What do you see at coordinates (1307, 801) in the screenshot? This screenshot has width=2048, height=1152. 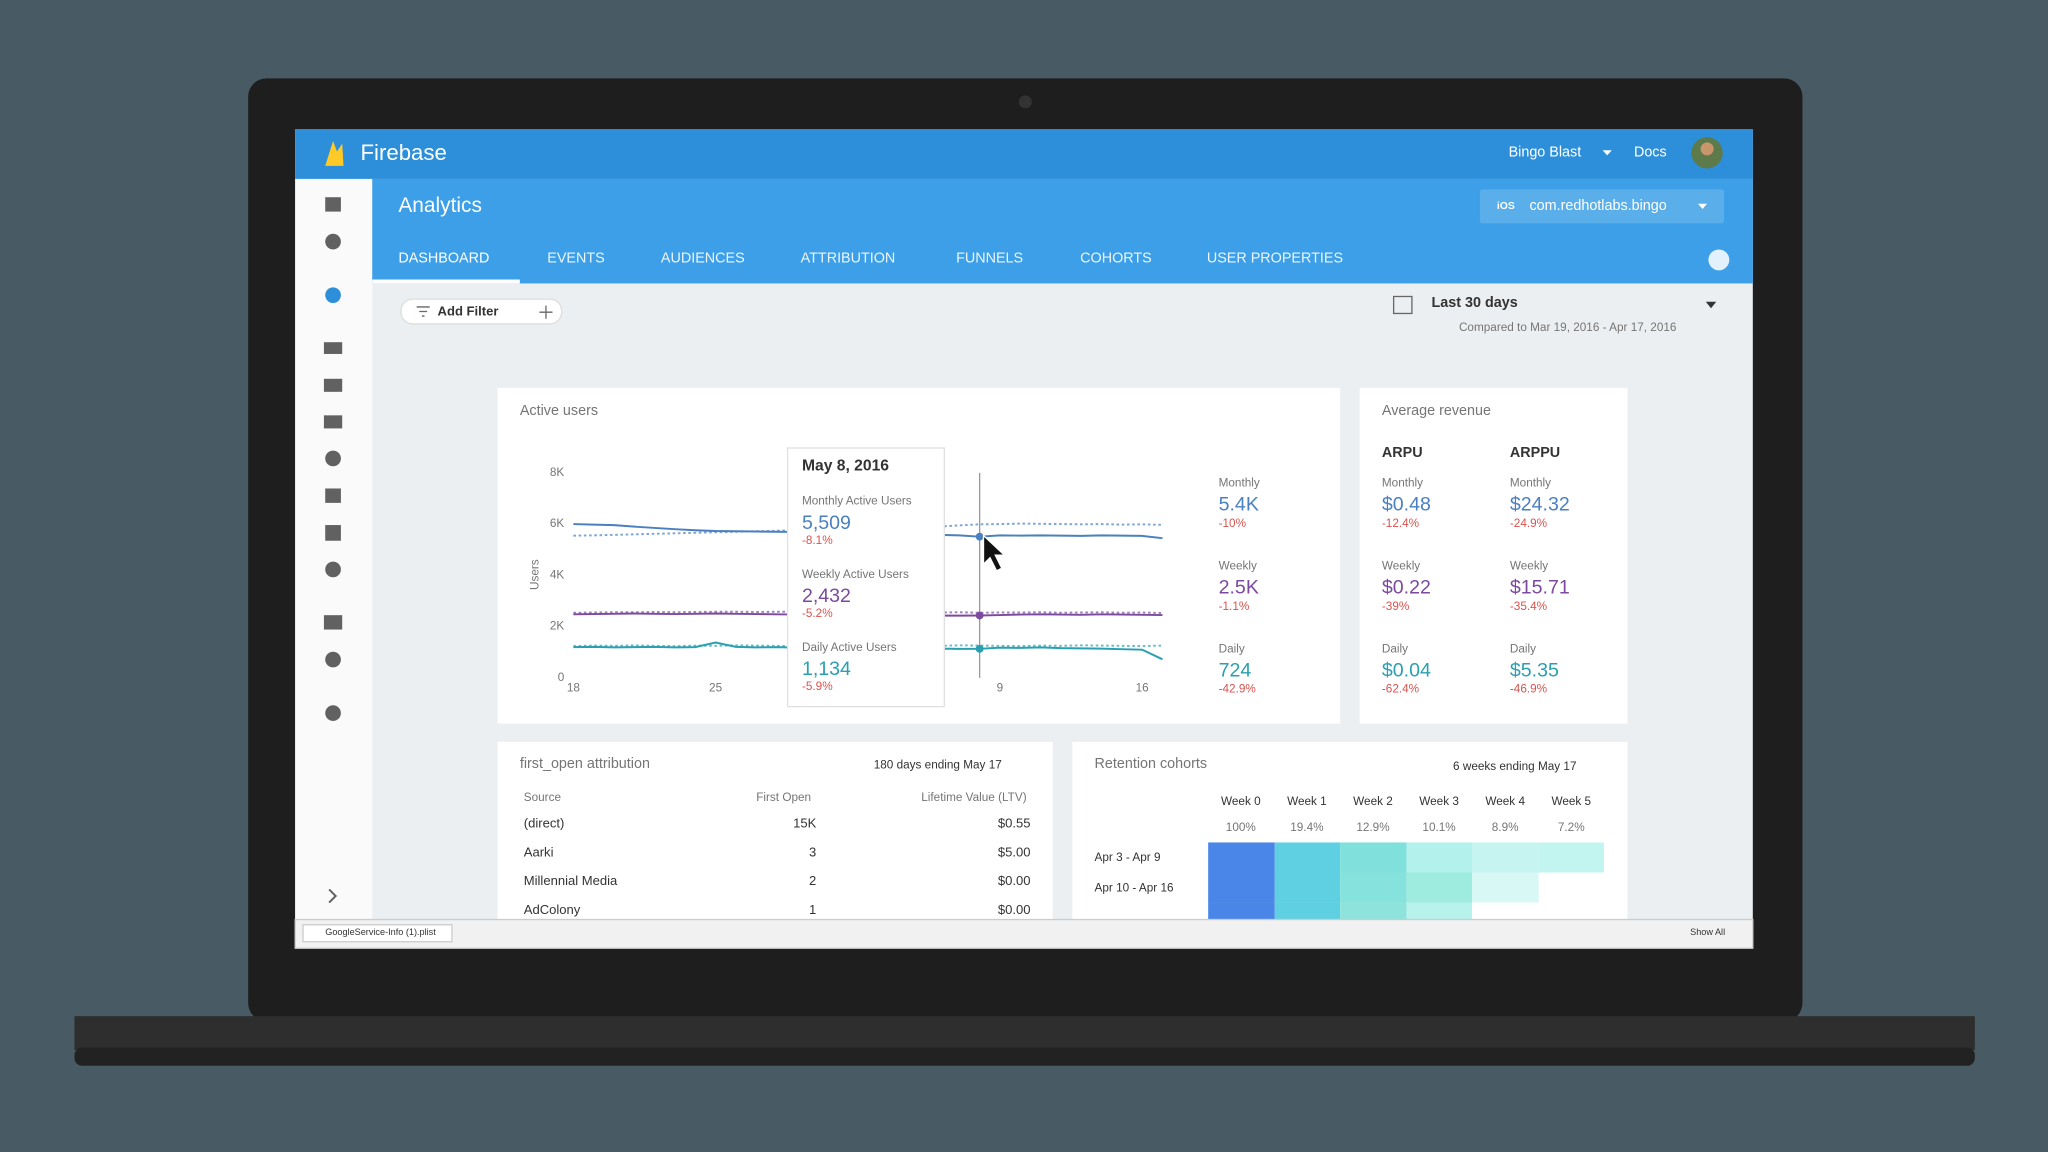 I see `week-header: Week 1` at bounding box center [1307, 801].